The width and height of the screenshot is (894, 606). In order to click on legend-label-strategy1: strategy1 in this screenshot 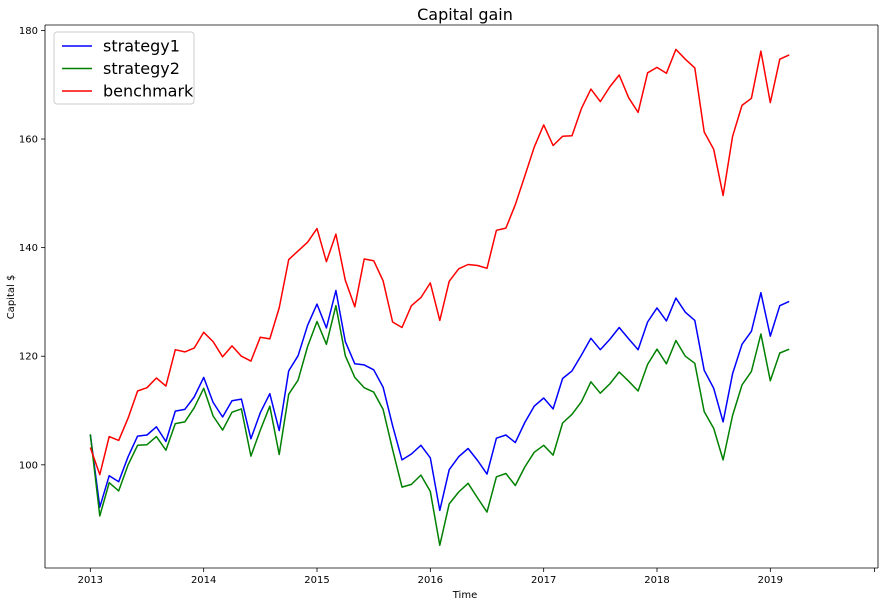, I will do `click(141, 46)`.